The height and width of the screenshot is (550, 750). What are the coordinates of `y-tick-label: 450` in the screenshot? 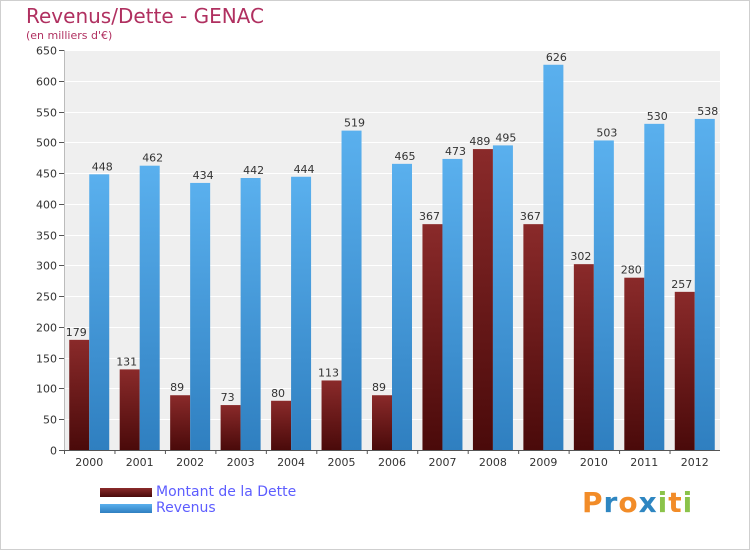 It's located at (46, 174).